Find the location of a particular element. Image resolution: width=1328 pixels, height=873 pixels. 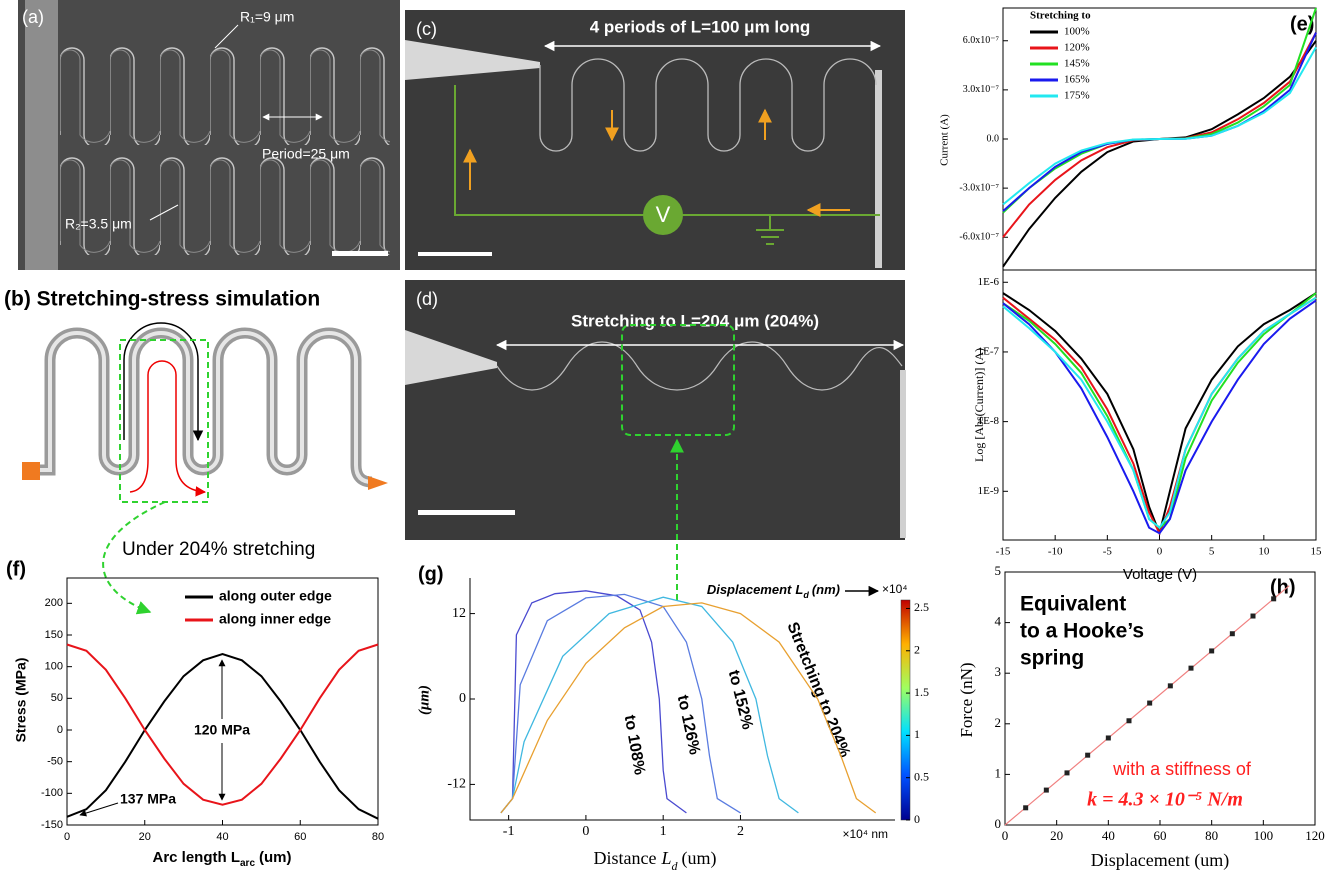

y-tick-label: 1 is located at coordinates (998, 772).